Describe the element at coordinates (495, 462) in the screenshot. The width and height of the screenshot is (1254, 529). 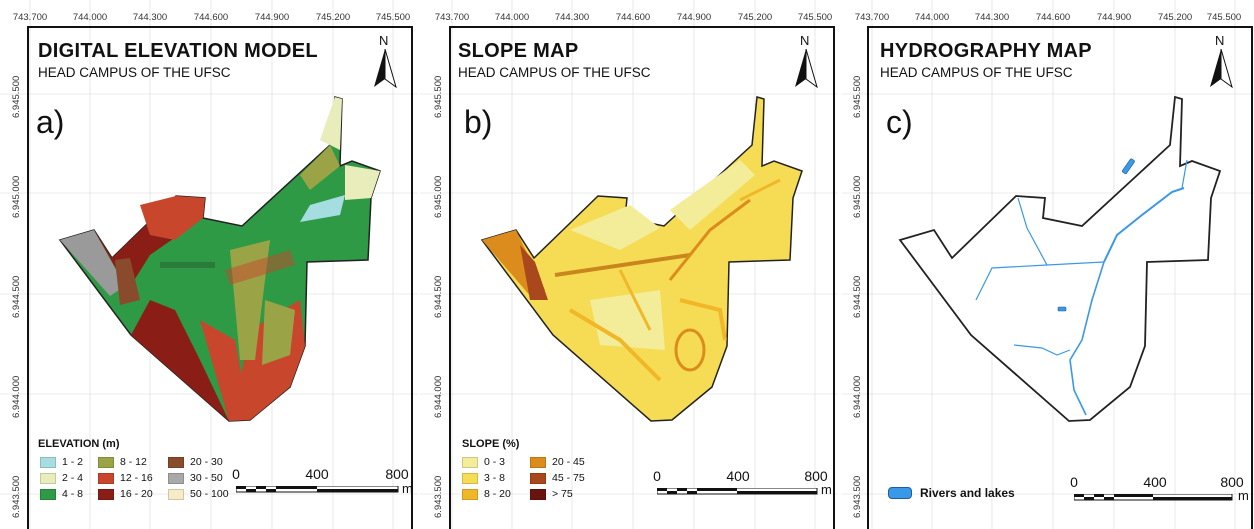
I see `legend-label: 0 - 3` at that location.